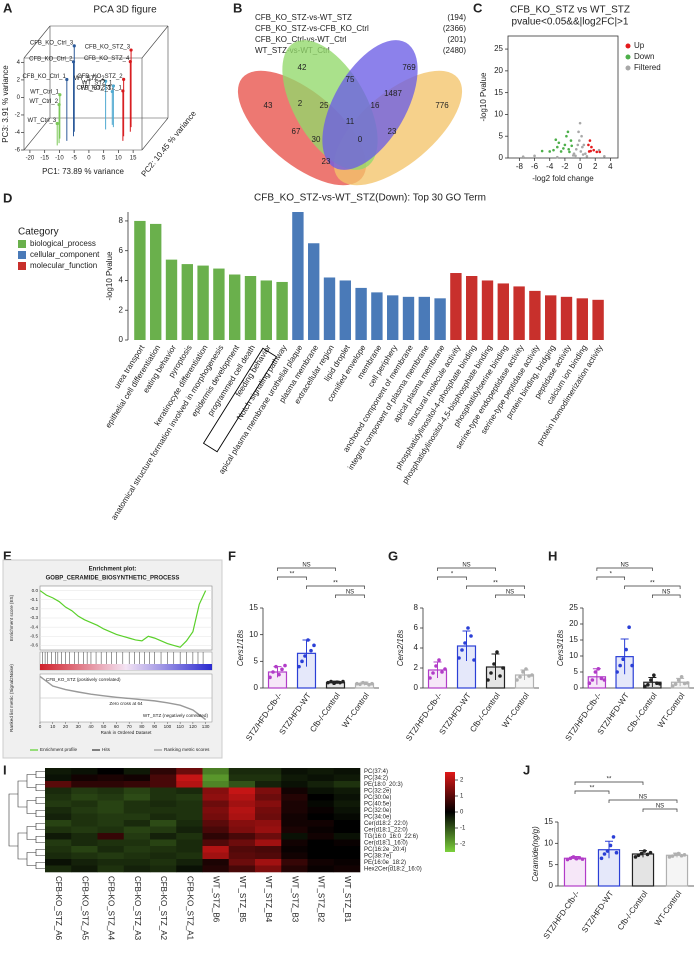  I want to click on legend-label: Enrichment profile, so click(58, 749).